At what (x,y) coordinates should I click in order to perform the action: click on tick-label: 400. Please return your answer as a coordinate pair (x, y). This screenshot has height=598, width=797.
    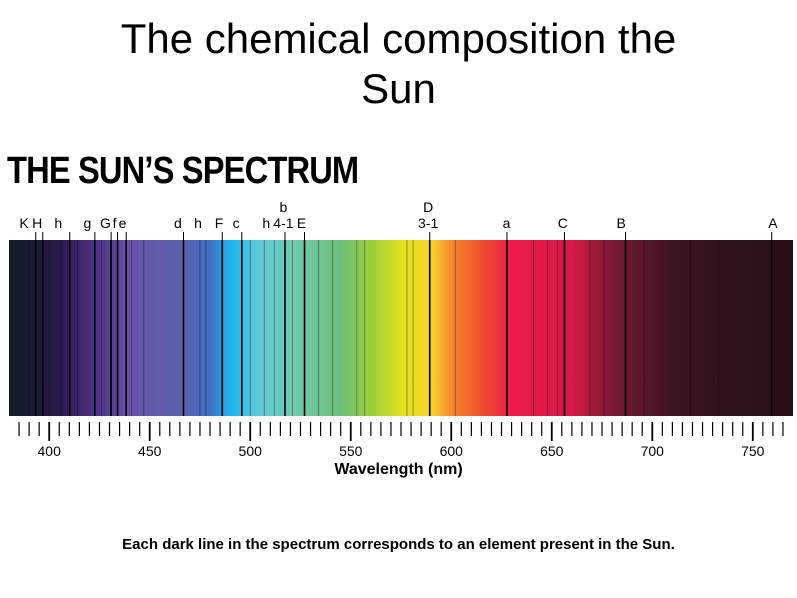
    Looking at the image, I should click on (50, 451).